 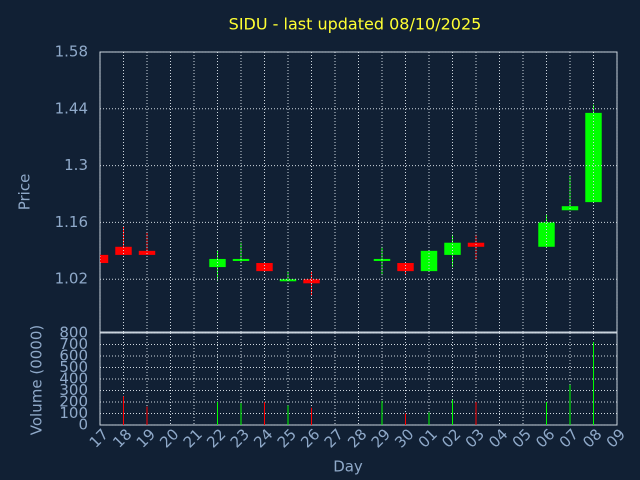 What do you see at coordinates (355, 24) in the screenshot?
I see `chart-title: SIDU - last updated 08/10/2025` at bounding box center [355, 24].